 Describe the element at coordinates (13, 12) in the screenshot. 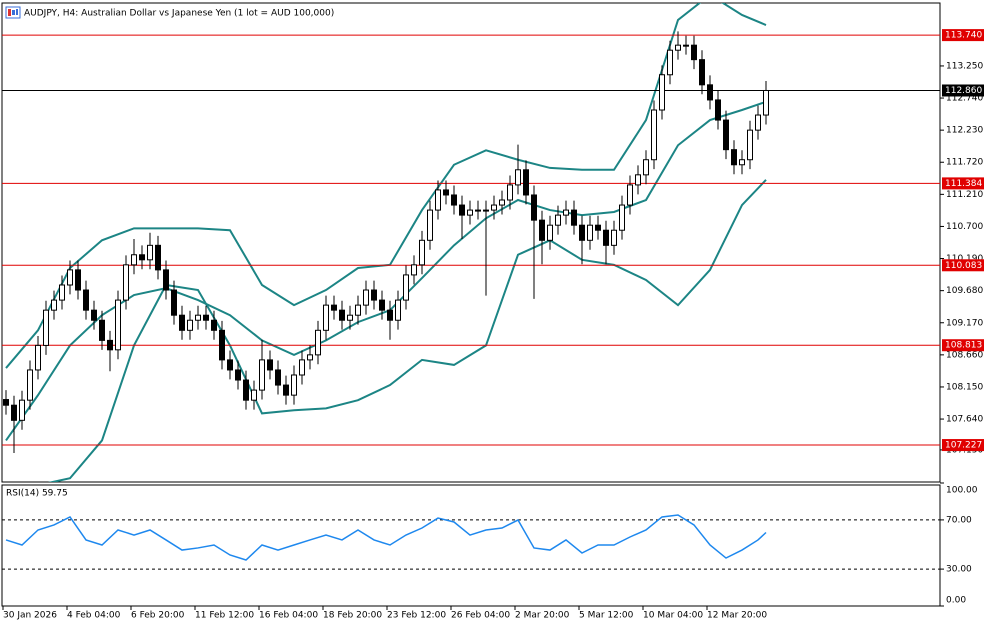

I see `symbol-icon` at that location.